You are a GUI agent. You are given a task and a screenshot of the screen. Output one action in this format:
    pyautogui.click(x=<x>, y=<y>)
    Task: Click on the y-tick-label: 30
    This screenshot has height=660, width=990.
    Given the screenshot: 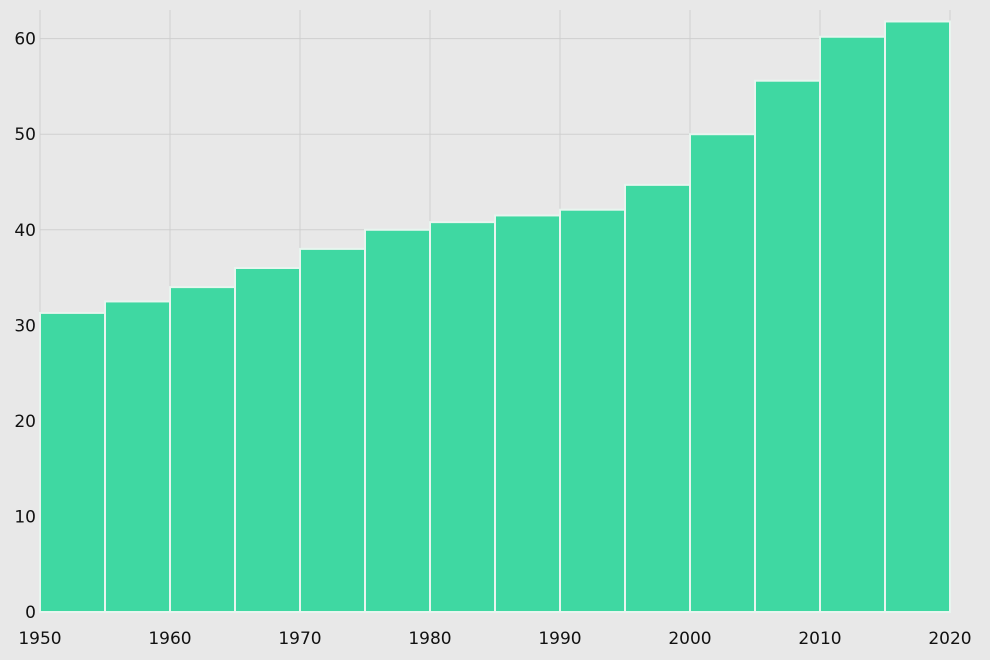 What is the action you would take?
    pyautogui.click(x=25, y=326)
    